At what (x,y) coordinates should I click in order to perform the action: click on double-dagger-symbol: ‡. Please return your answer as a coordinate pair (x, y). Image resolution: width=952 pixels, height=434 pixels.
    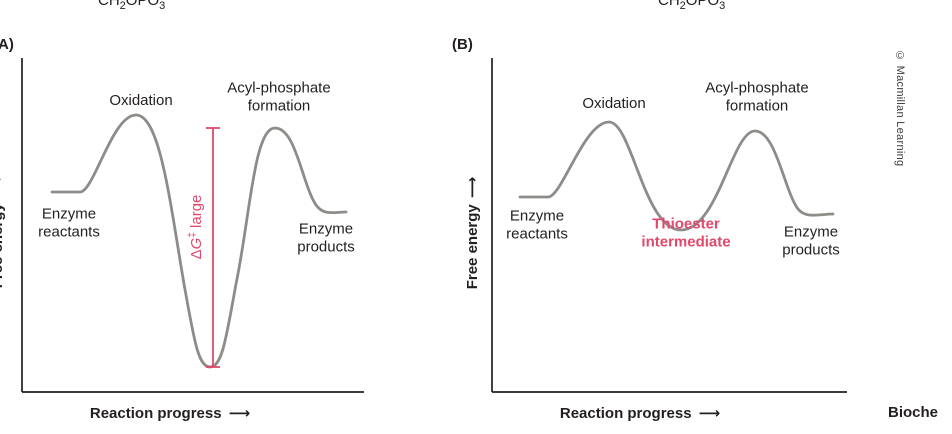
    Looking at the image, I should click on (192, 235).